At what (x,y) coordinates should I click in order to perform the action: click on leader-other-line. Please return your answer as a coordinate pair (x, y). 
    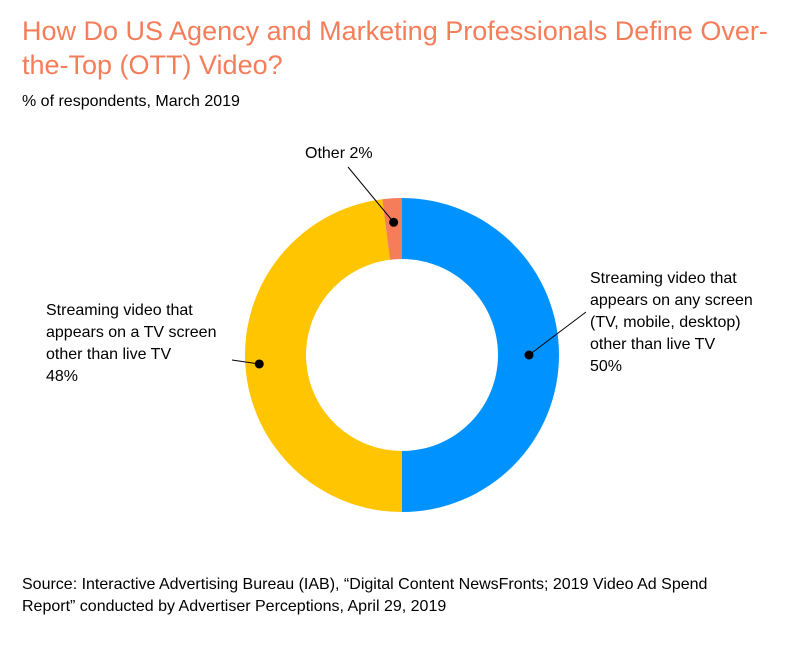
    Looking at the image, I should click on (371, 194).